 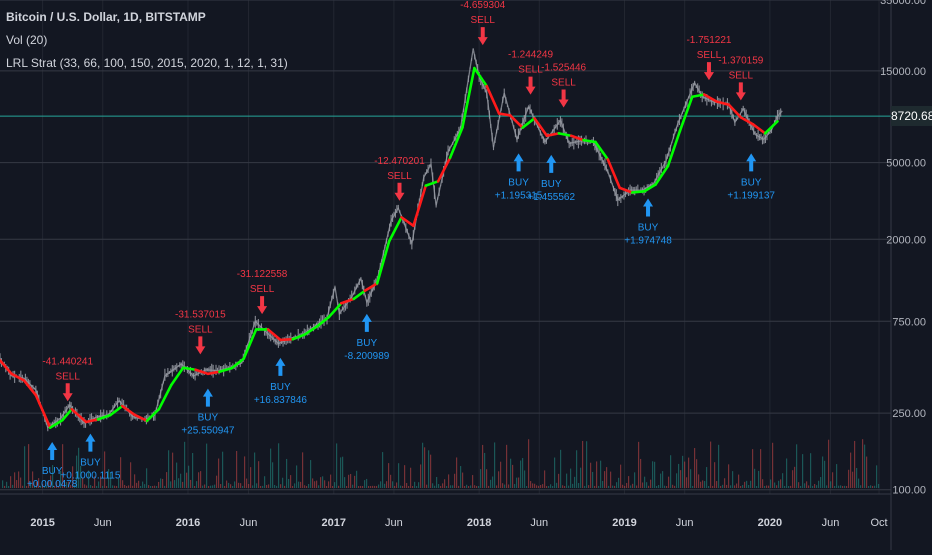 I want to click on x-tick-label: Jun, so click(x=249, y=523).